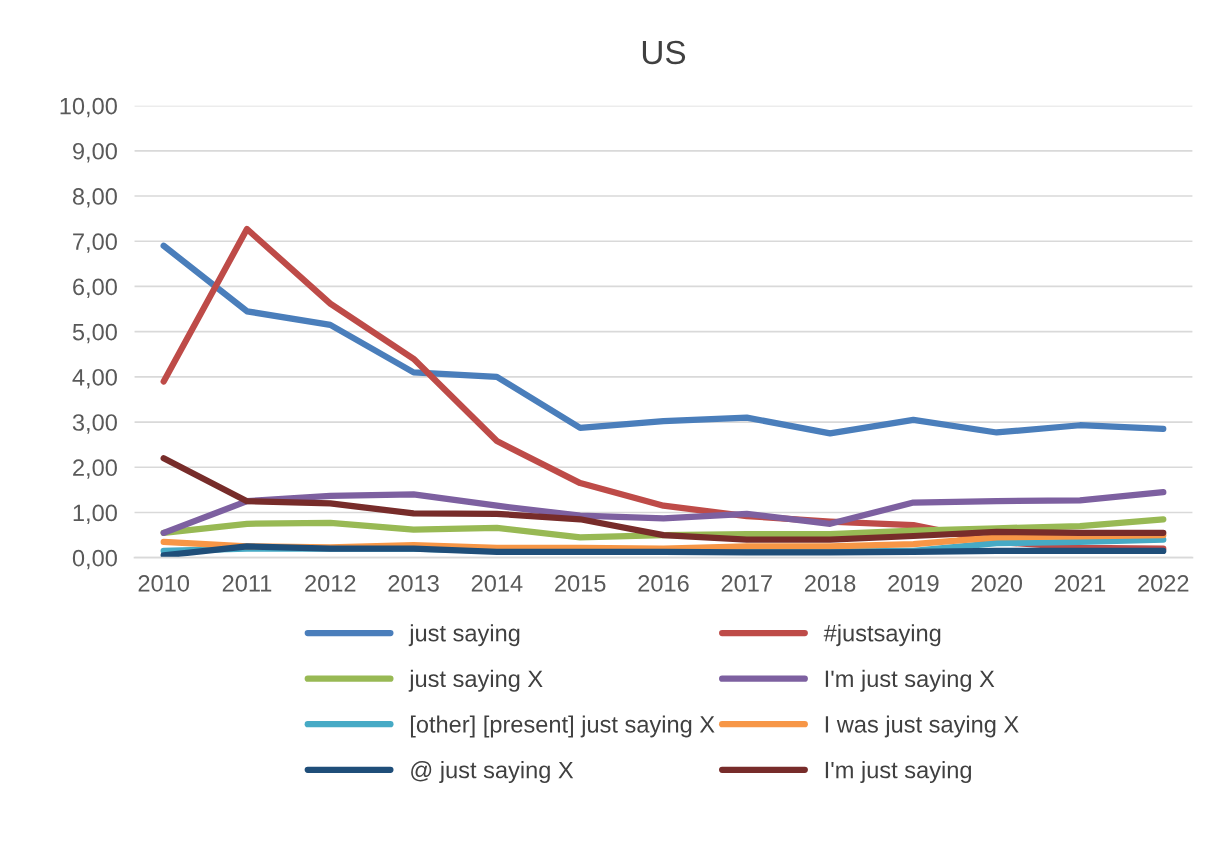 This screenshot has width=1223, height=845. What do you see at coordinates (247, 583) in the screenshot?
I see `x-tick-label: 2011` at bounding box center [247, 583].